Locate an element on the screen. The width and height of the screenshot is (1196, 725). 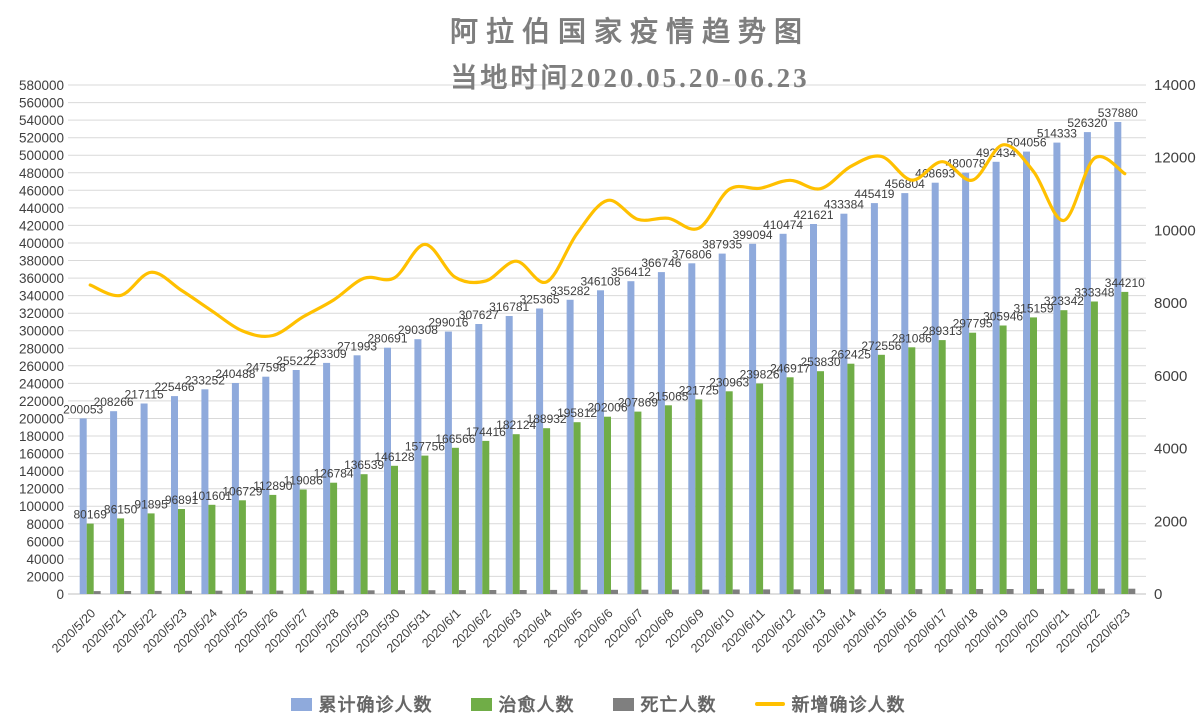
bar-value-label: 480078 is located at coordinates (966, 164).